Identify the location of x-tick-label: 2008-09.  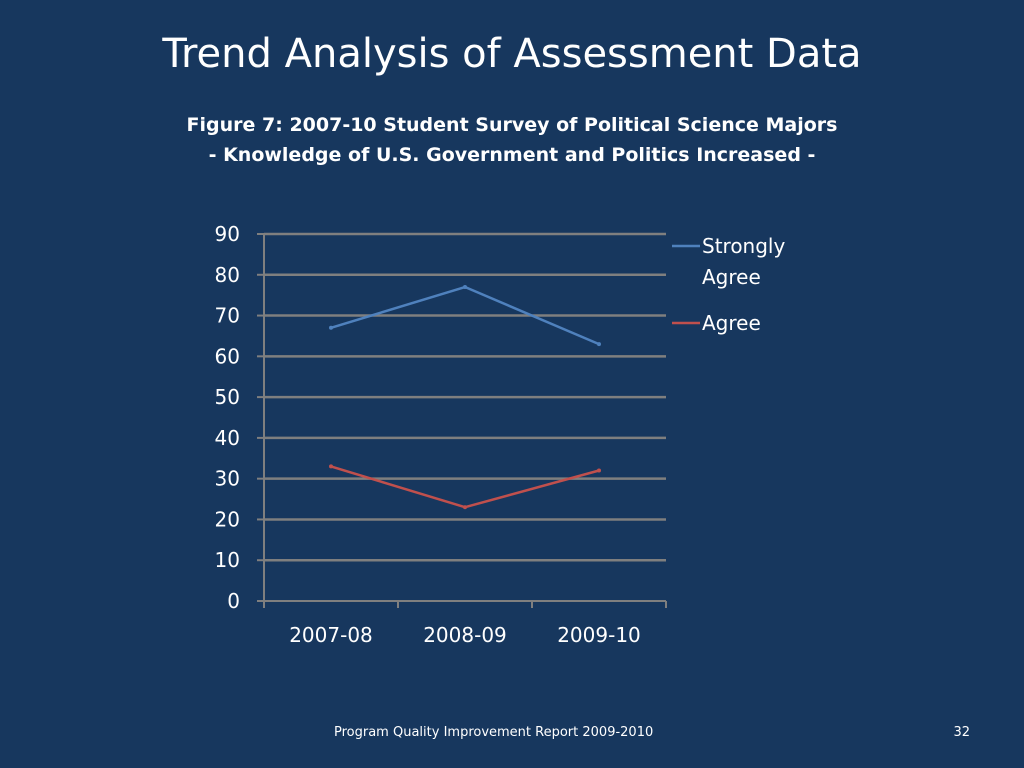
(465, 635).